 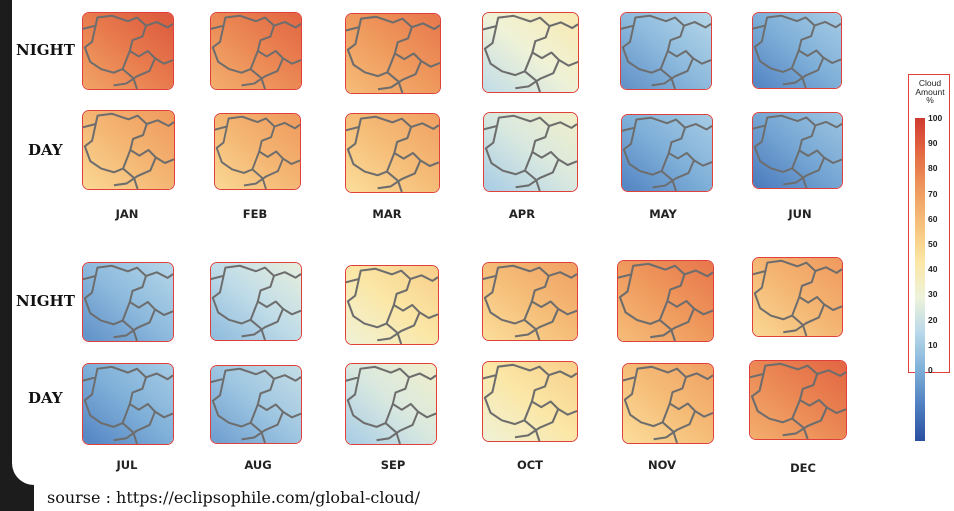 I want to click on legend-tick: 0, so click(x=930, y=370).